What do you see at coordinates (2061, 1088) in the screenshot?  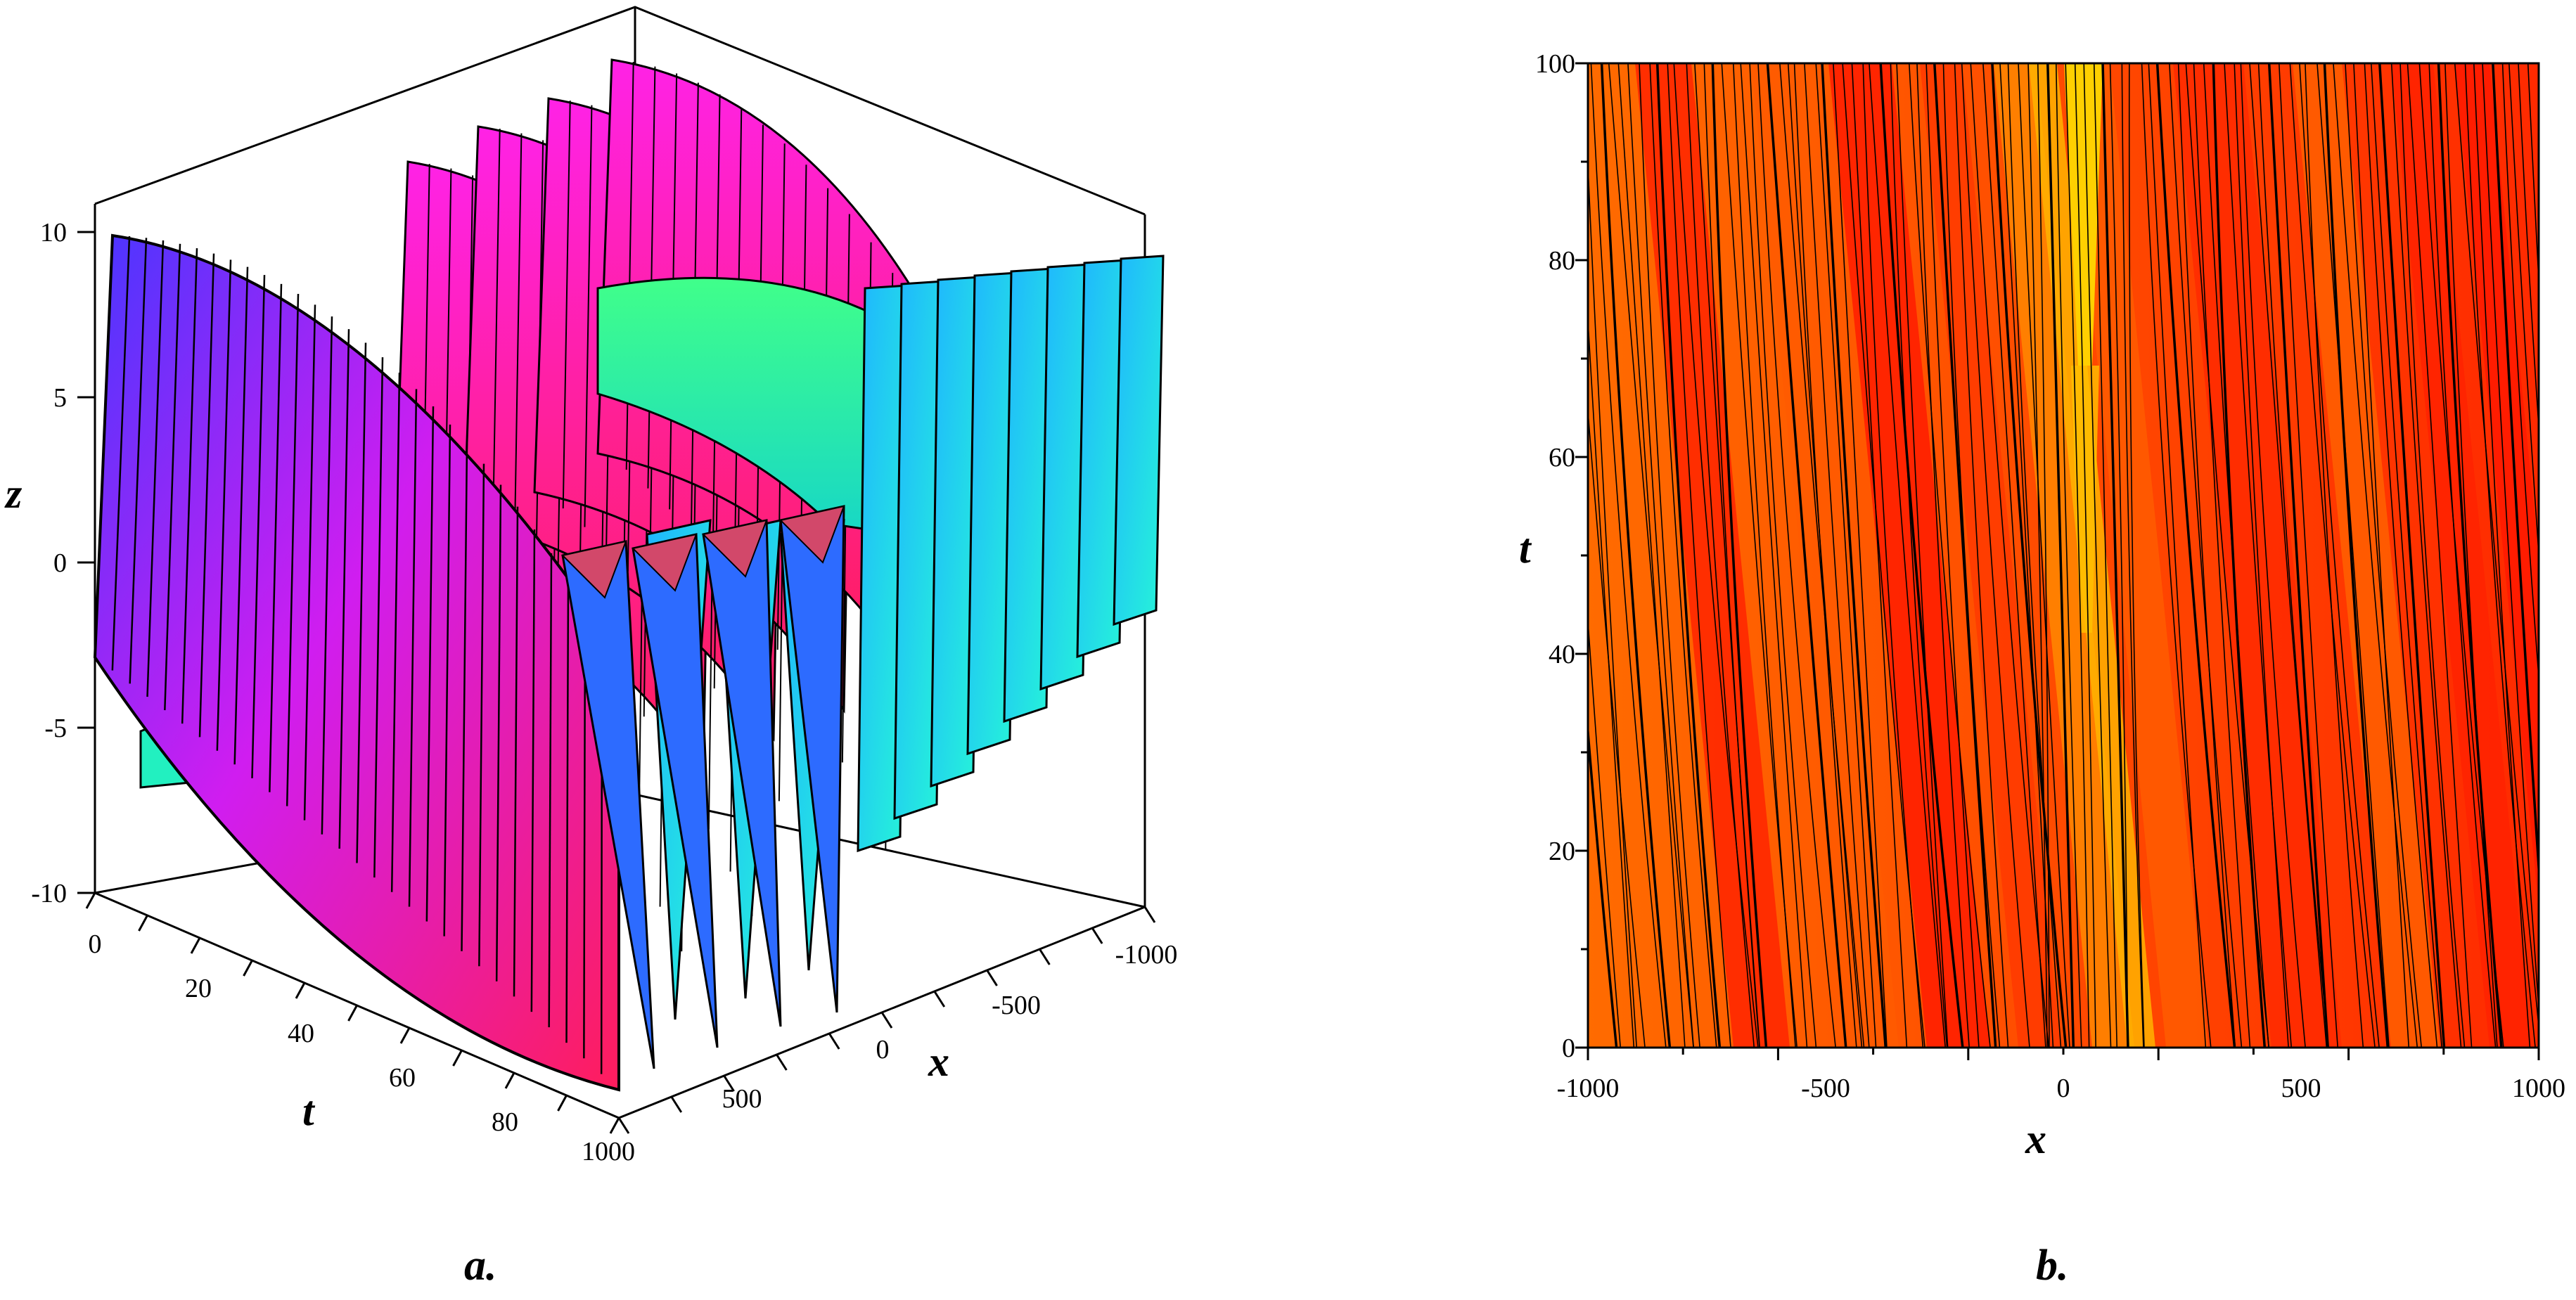 I see `contour-x-tick-labels: -1000 -500 0 500 1000` at bounding box center [2061, 1088].